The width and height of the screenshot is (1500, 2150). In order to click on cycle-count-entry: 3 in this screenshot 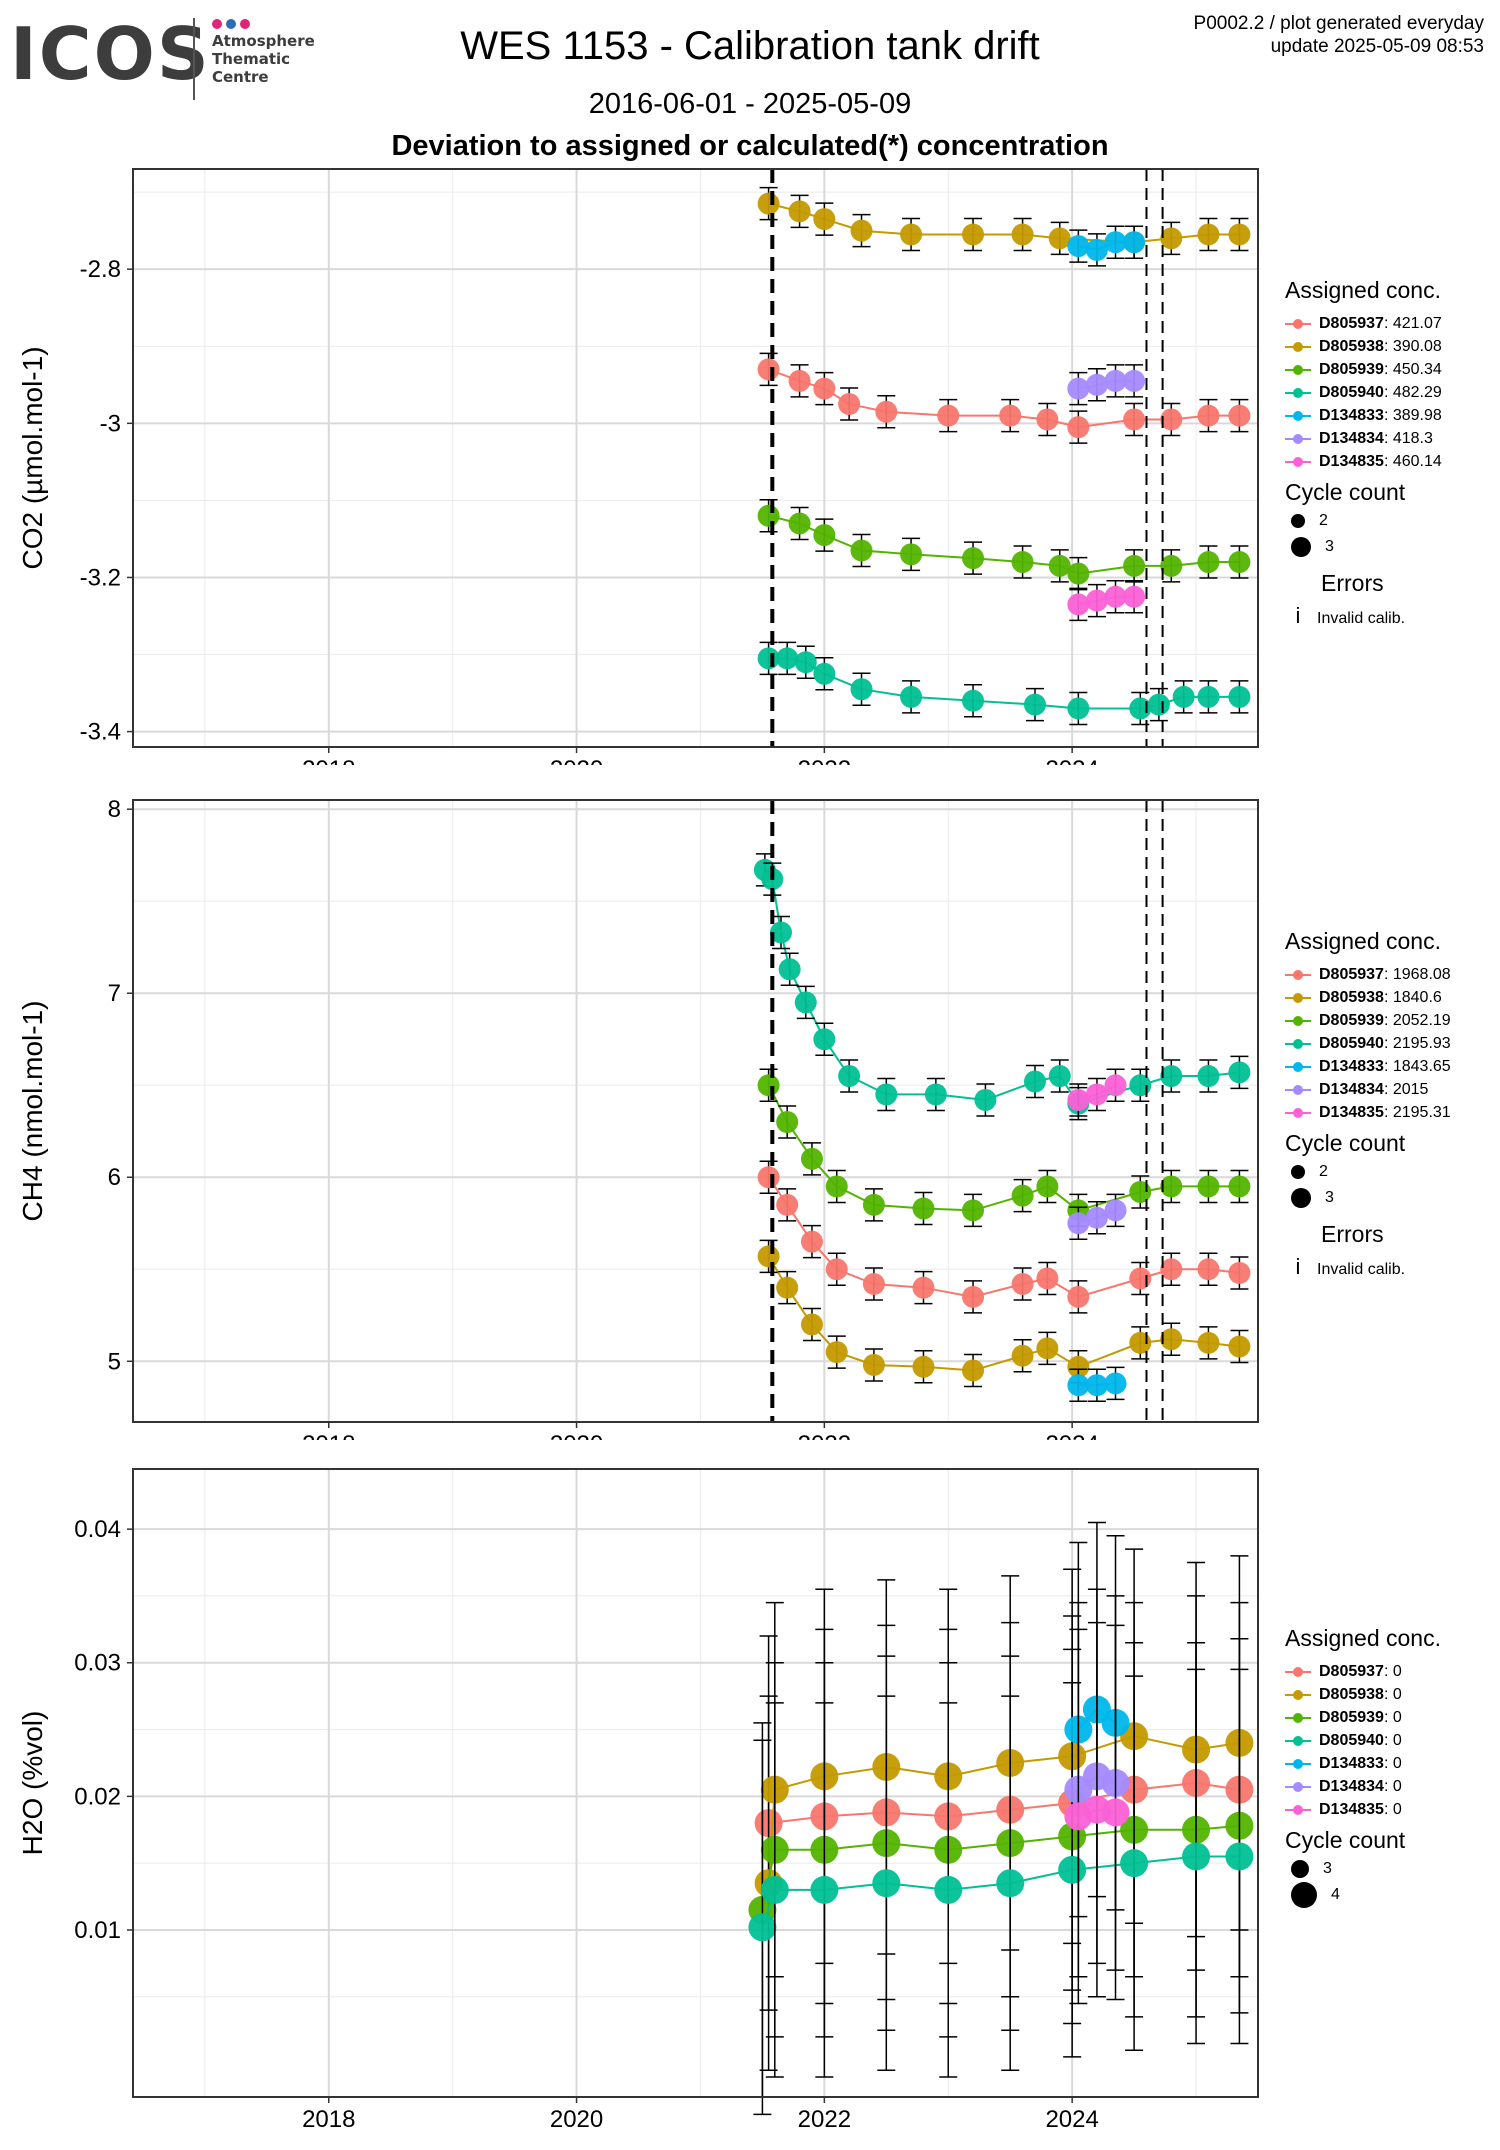, I will do `click(1363, 1869)`.